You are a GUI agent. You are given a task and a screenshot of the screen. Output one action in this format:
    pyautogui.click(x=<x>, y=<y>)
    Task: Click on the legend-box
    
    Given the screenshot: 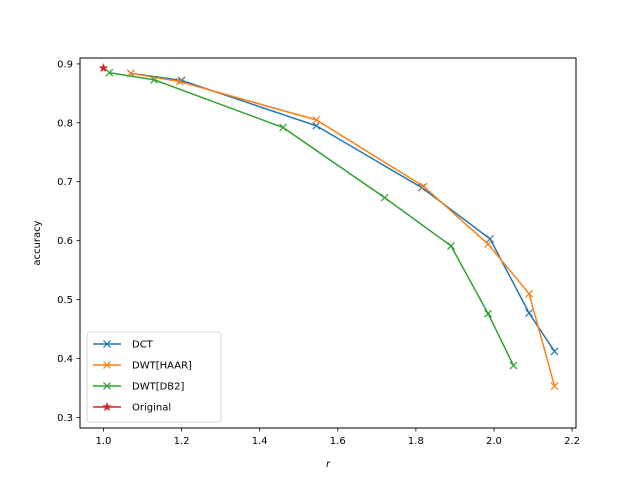 What is the action you would take?
    pyautogui.click(x=154, y=377)
    